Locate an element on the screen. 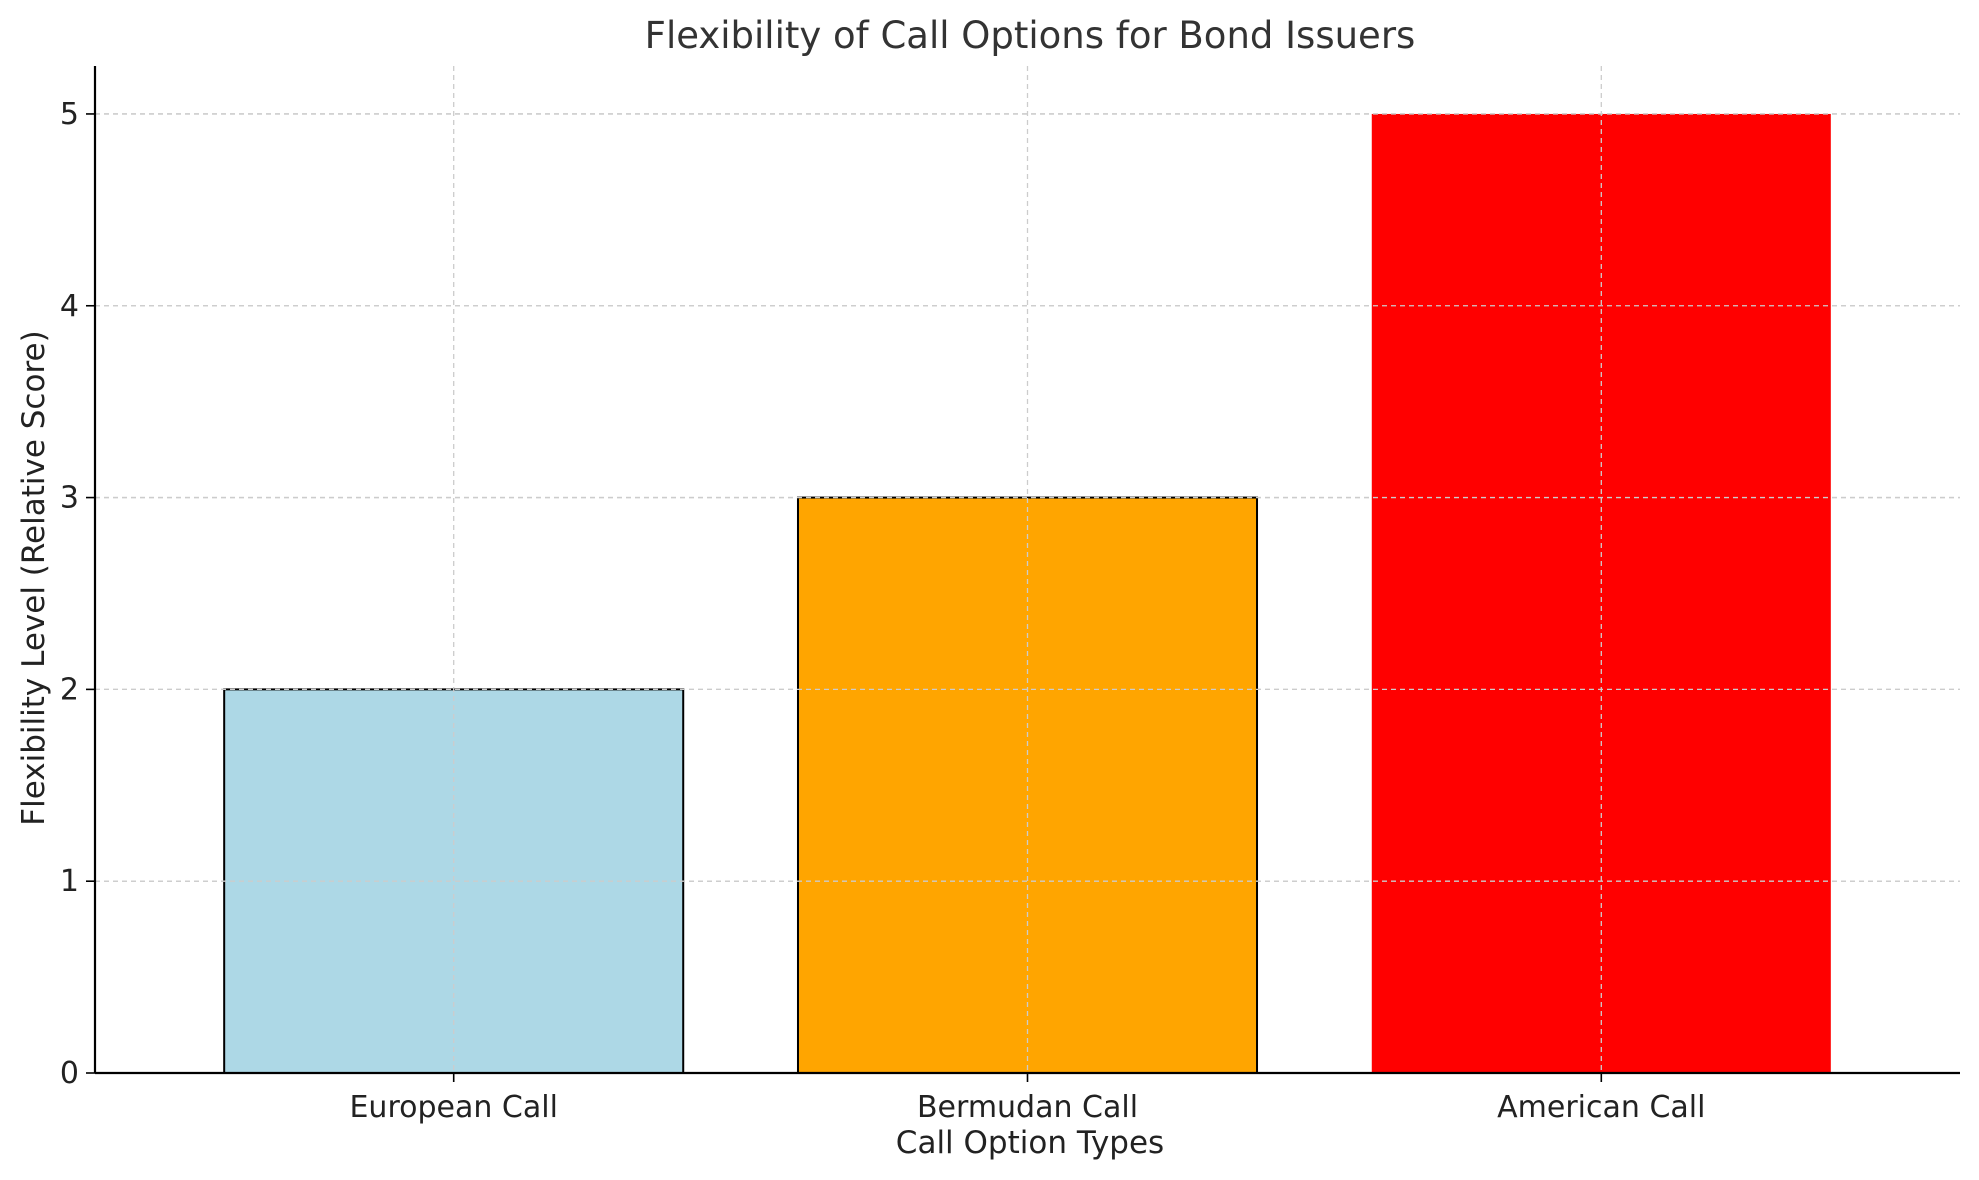 The height and width of the screenshot is (1180, 1979). y-tick-label: 3 is located at coordinates (69, 498).